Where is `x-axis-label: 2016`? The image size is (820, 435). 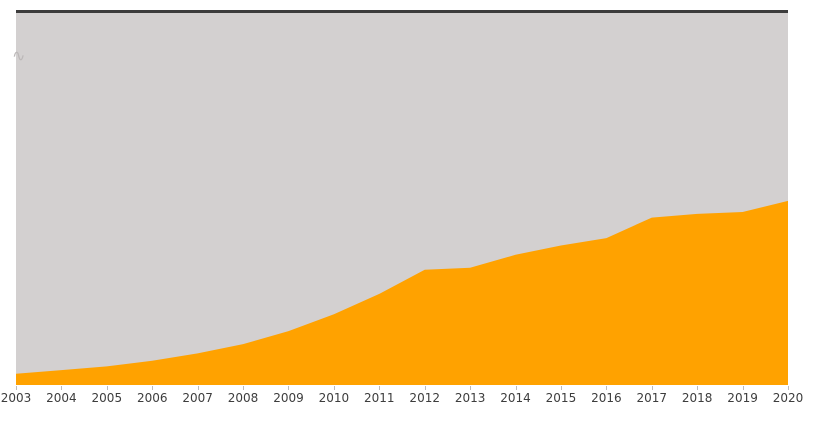 x-axis-label: 2016 is located at coordinates (606, 398).